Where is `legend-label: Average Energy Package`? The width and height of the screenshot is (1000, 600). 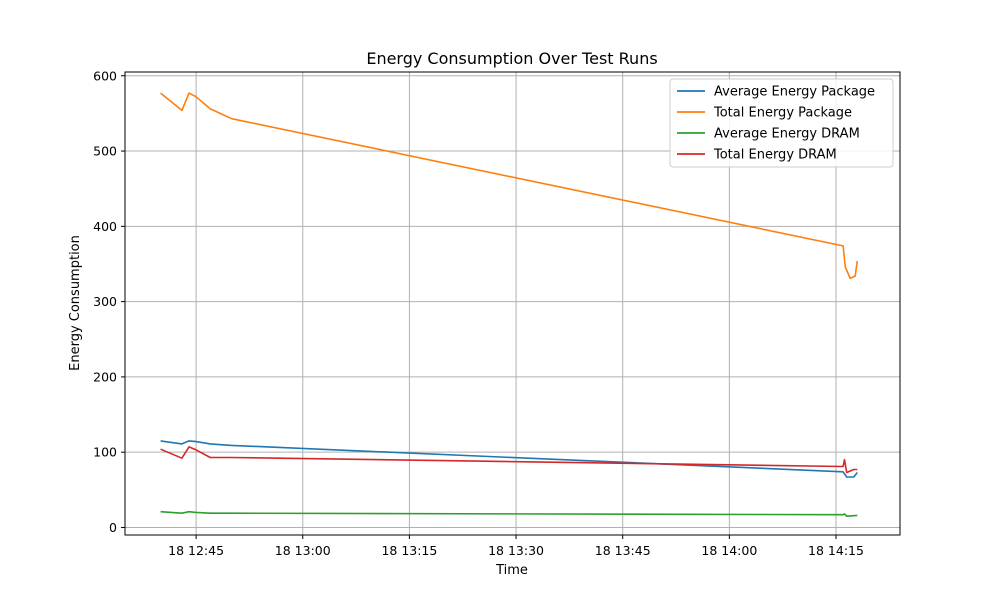 legend-label: Average Energy Package is located at coordinates (794, 92).